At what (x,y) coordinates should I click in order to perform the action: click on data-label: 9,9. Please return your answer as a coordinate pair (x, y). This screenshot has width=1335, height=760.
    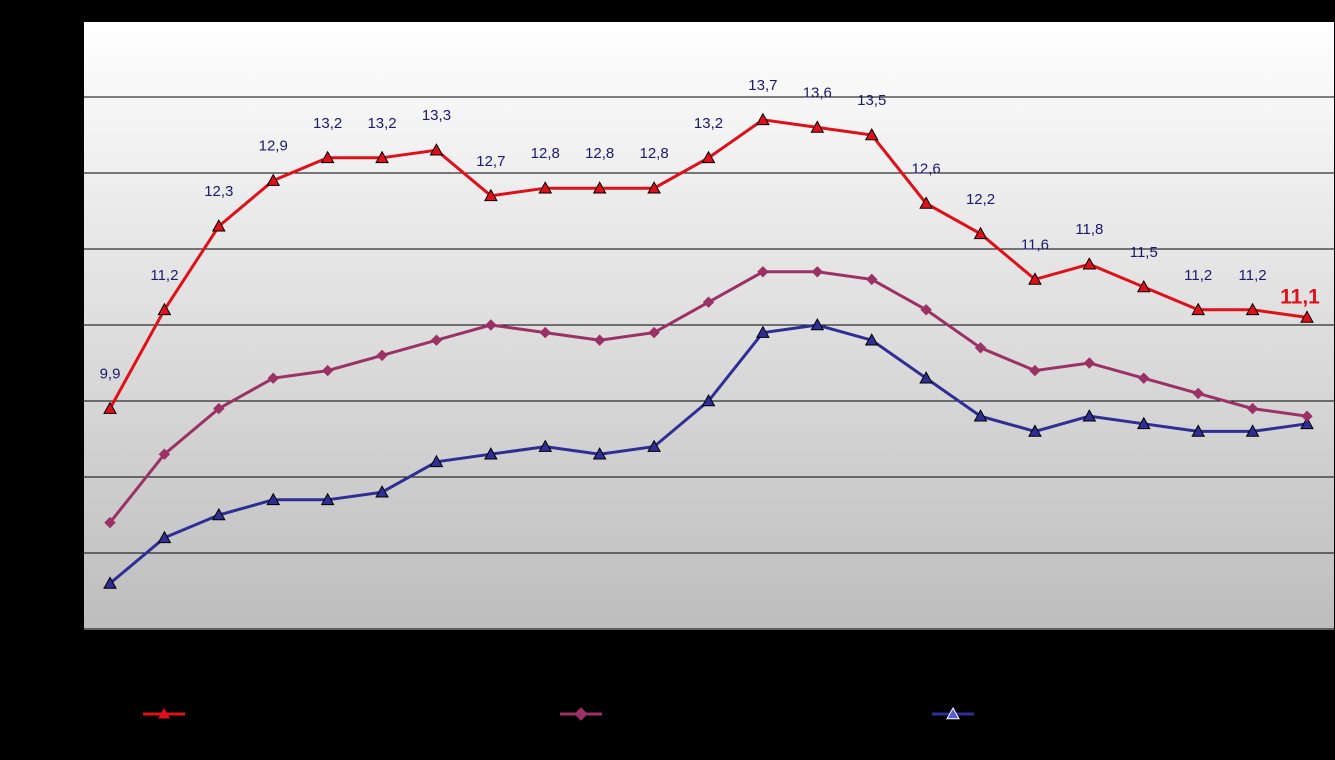
    Looking at the image, I should click on (110, 374).